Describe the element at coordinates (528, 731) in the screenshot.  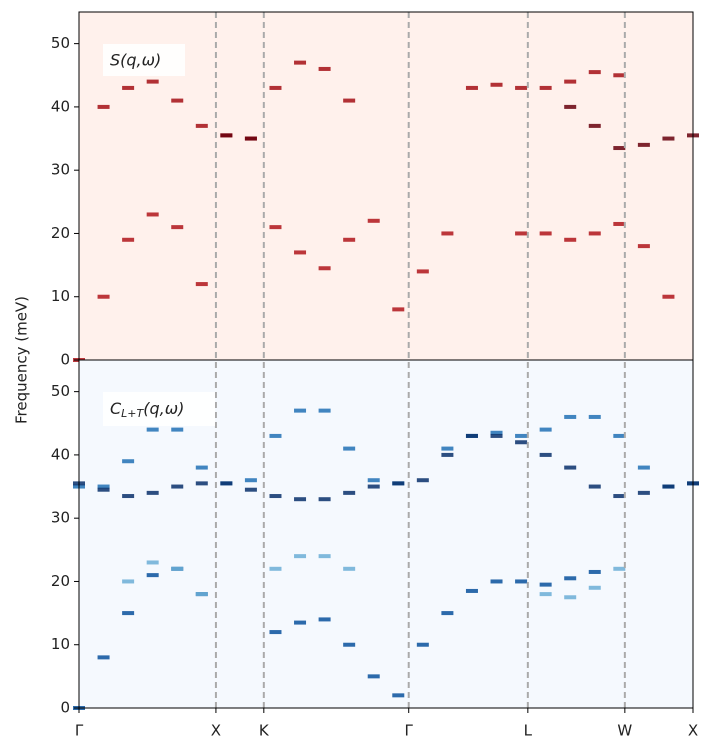
I see `x-tick-label: L` at that location.